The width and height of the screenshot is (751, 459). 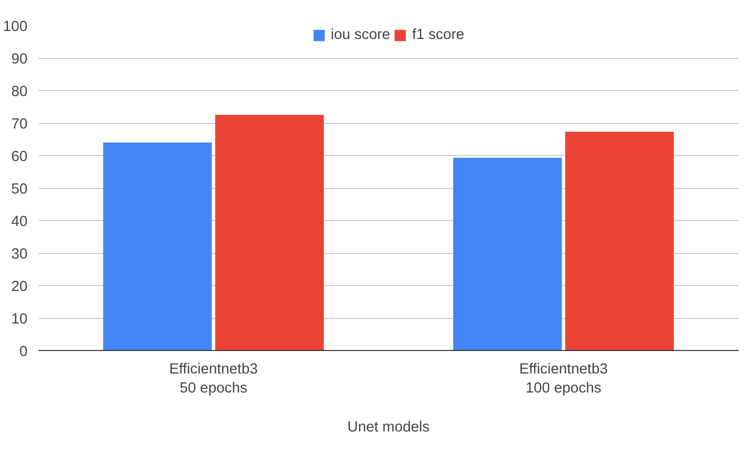 What do you see at coordinates (19, 287) in the screenshot?
I see `y-tick-label: 20` at bounding box center [19, 287].